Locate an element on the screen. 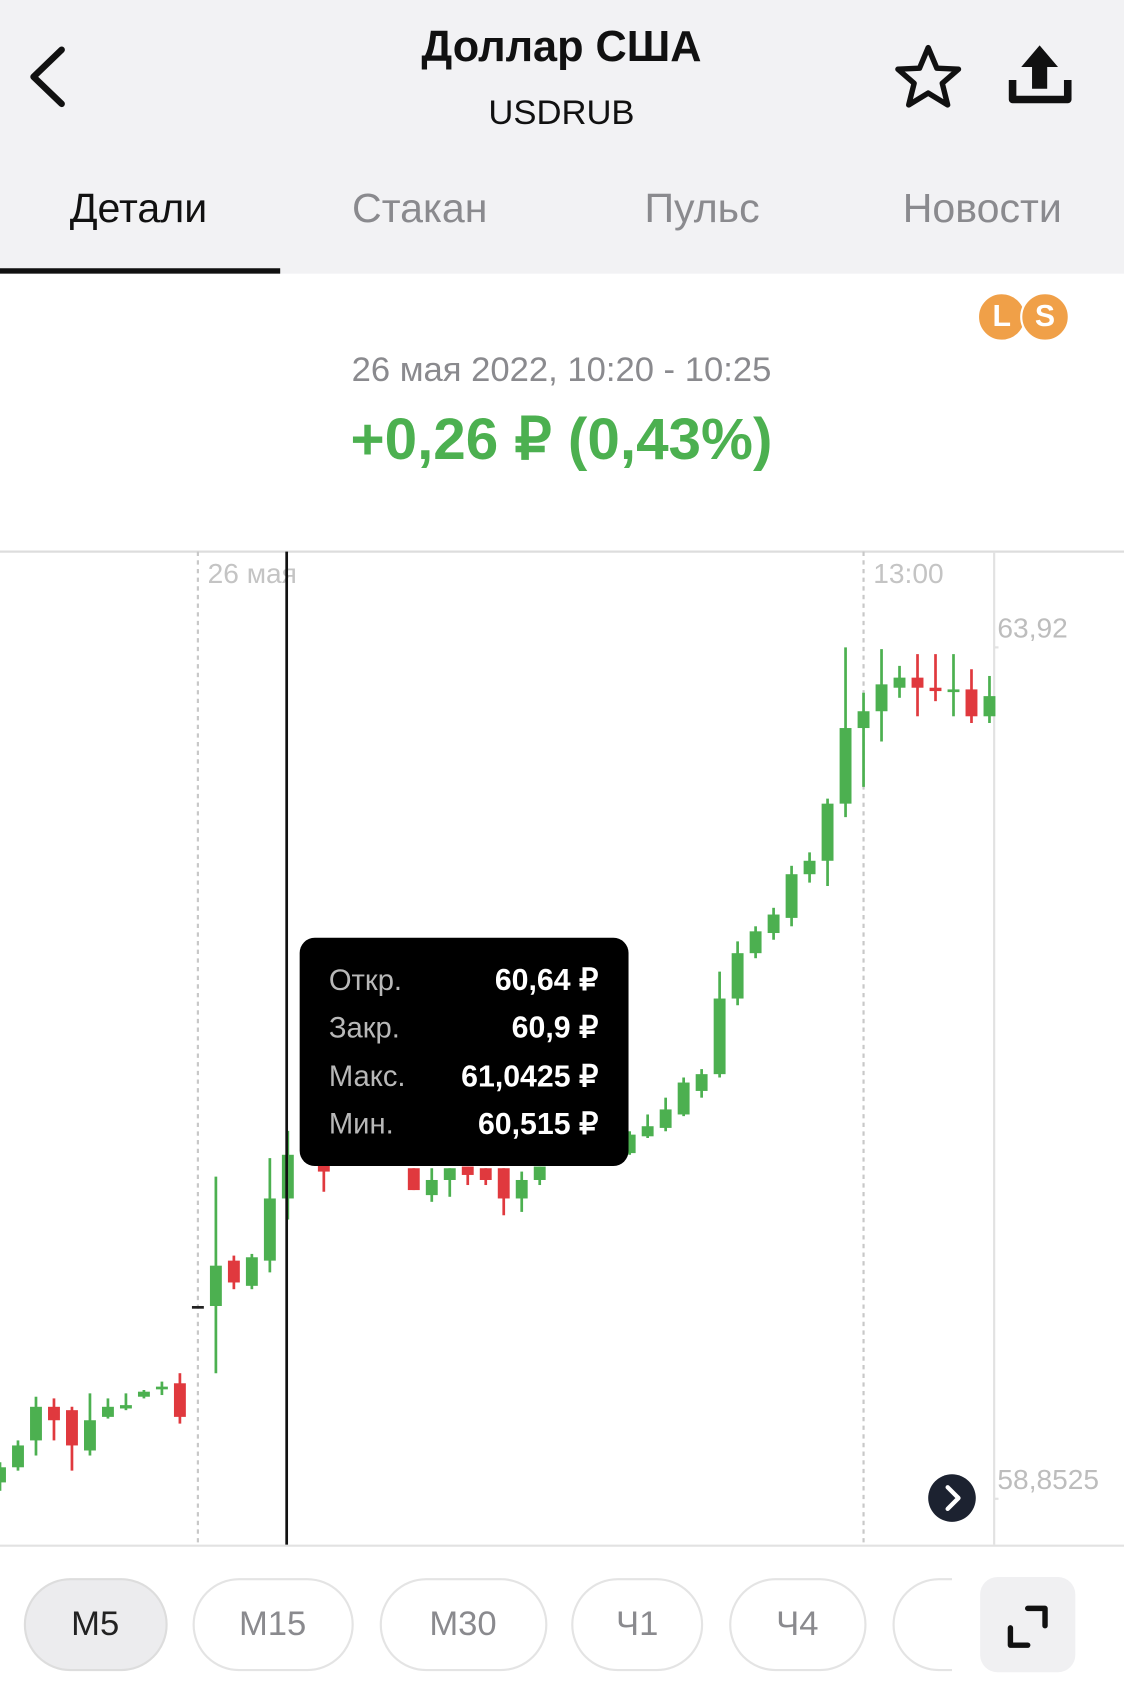  y-tick-label: 63,92 is located at coordinates (1032, 628).